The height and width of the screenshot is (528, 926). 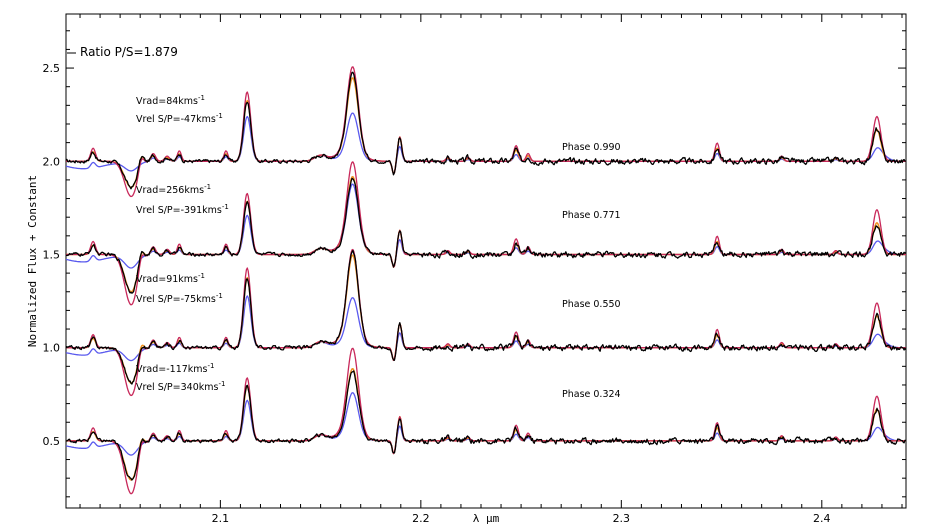 What do you see at coordinates (52, 161) in the screenshot?
I see `y-tick-label: 2.0` at bounding box center [52, 161].